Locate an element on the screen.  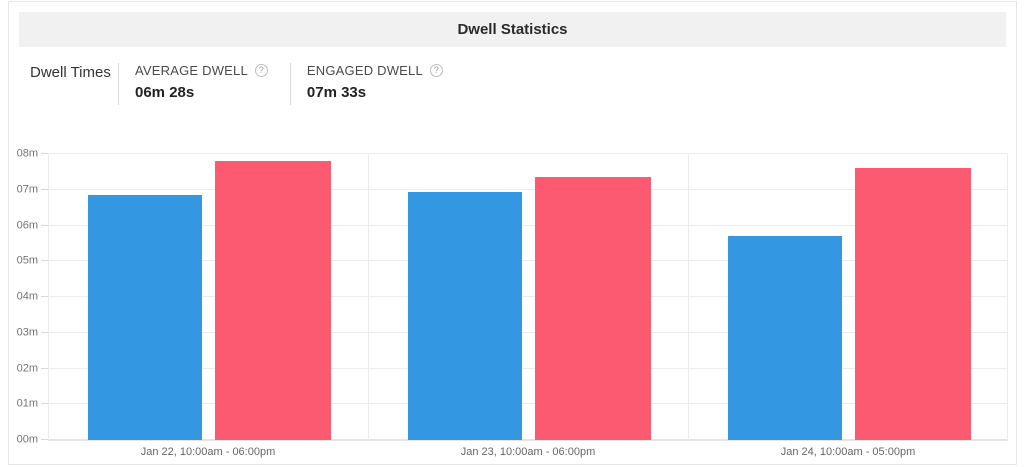
y-axis-label: 08m is located at coordinates (27, 153).